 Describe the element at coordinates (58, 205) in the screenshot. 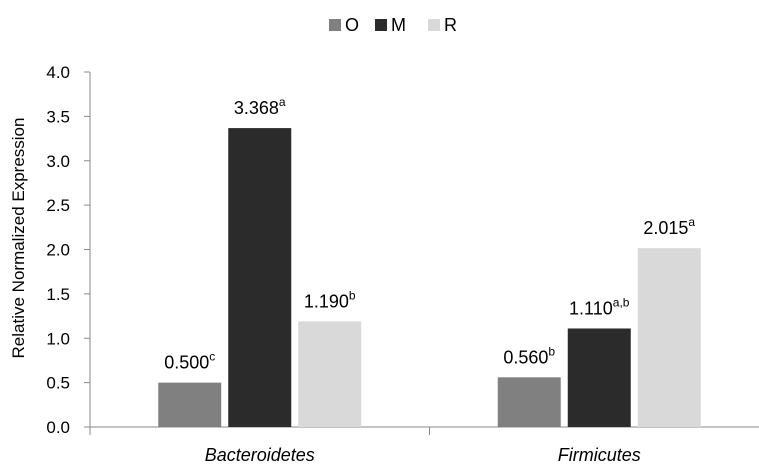

I see `y-tick-label: 2.5` at that location.